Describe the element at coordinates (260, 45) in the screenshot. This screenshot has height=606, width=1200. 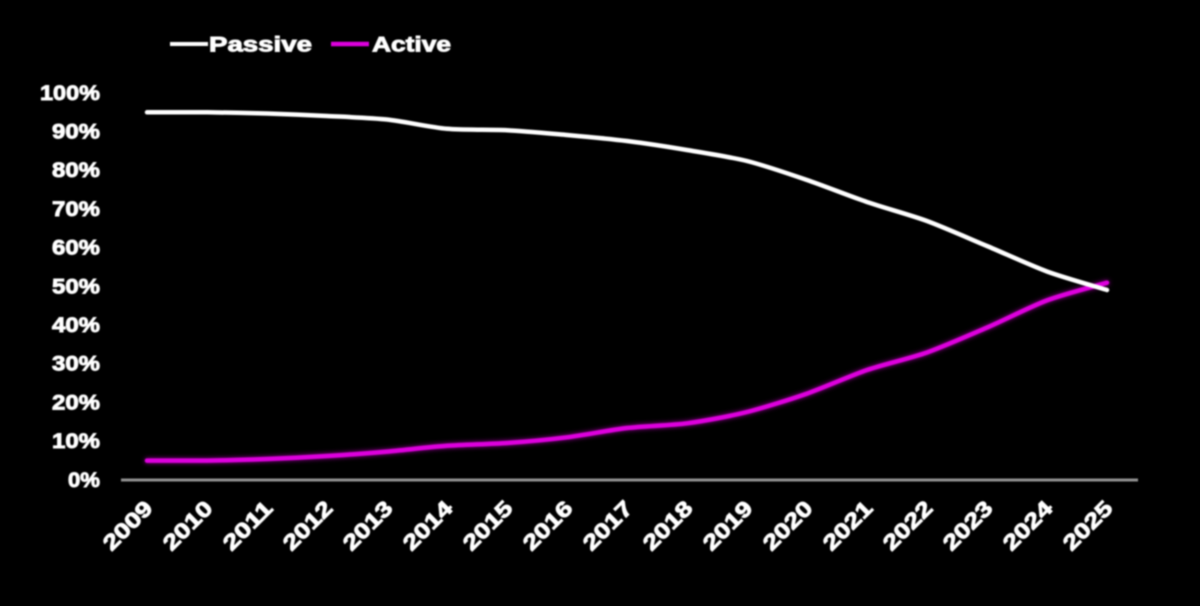
I see `svg-text: Passive` at that location.